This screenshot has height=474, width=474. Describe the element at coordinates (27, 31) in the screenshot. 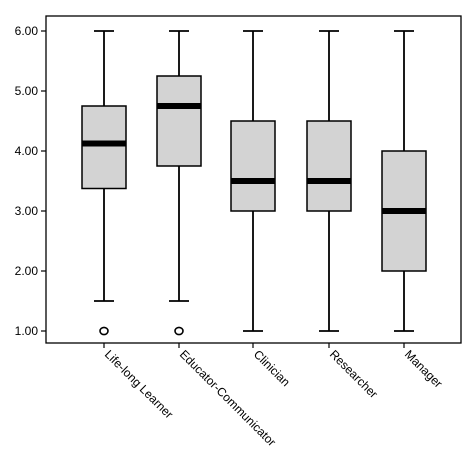

I see `y-tick-label: 6.00` at that location.